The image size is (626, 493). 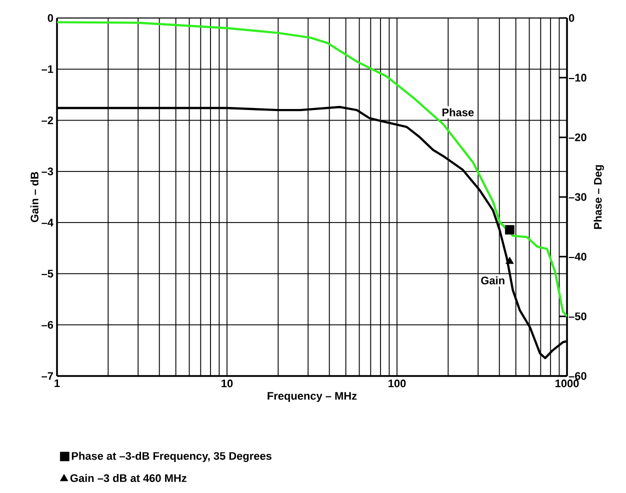 What do you see at coordinates (51, 18) in the screenshot?
I see `y-tick-label: 0` at bounding box center [51, 18].